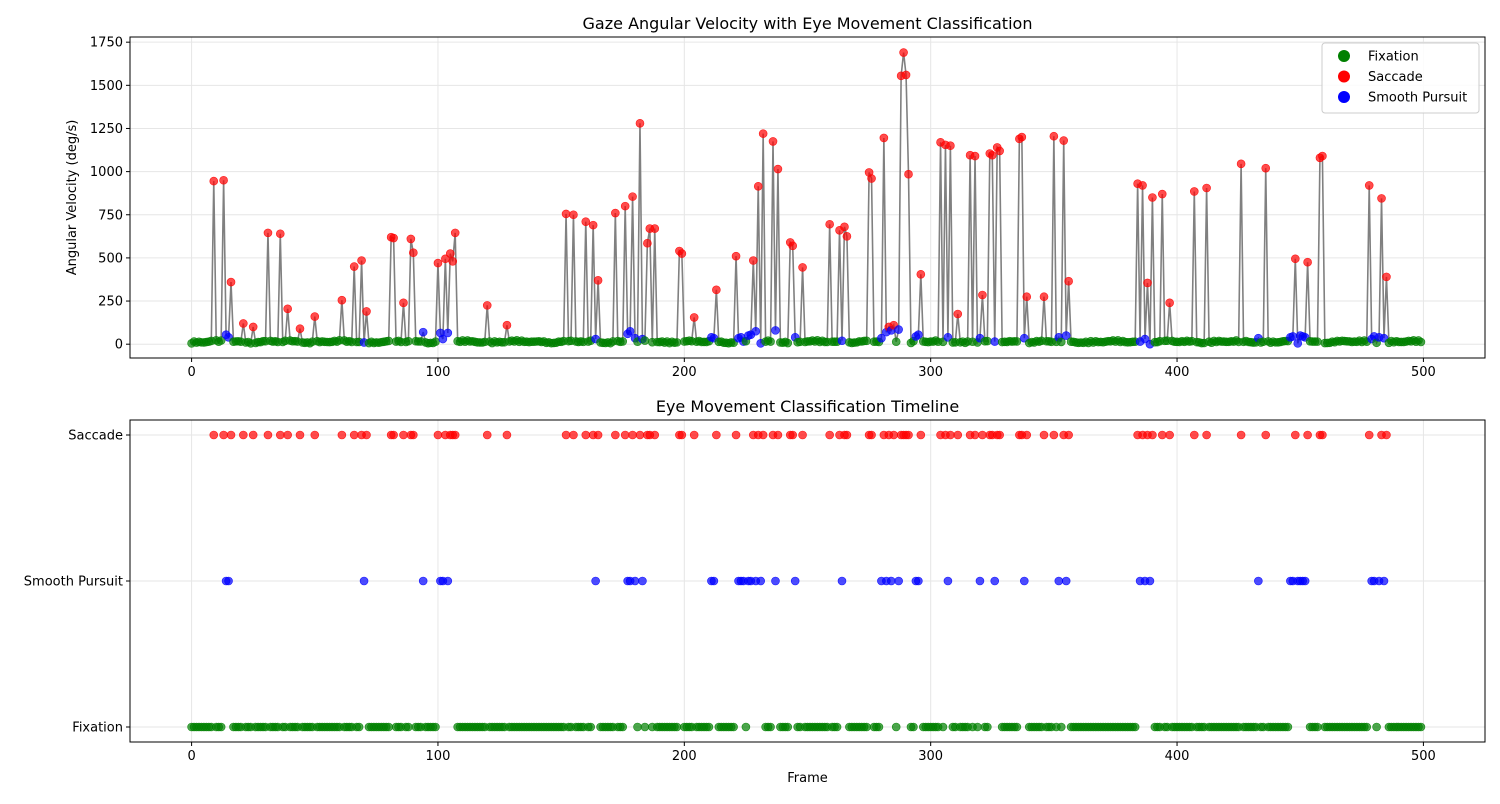 Image resolution: width=1500 pixels, height=804 pixels. Describe the element at coordinates (1400, 78) in the screenshot. I see `legend: Fixation Saccade Smooth Pursuit` at that location.